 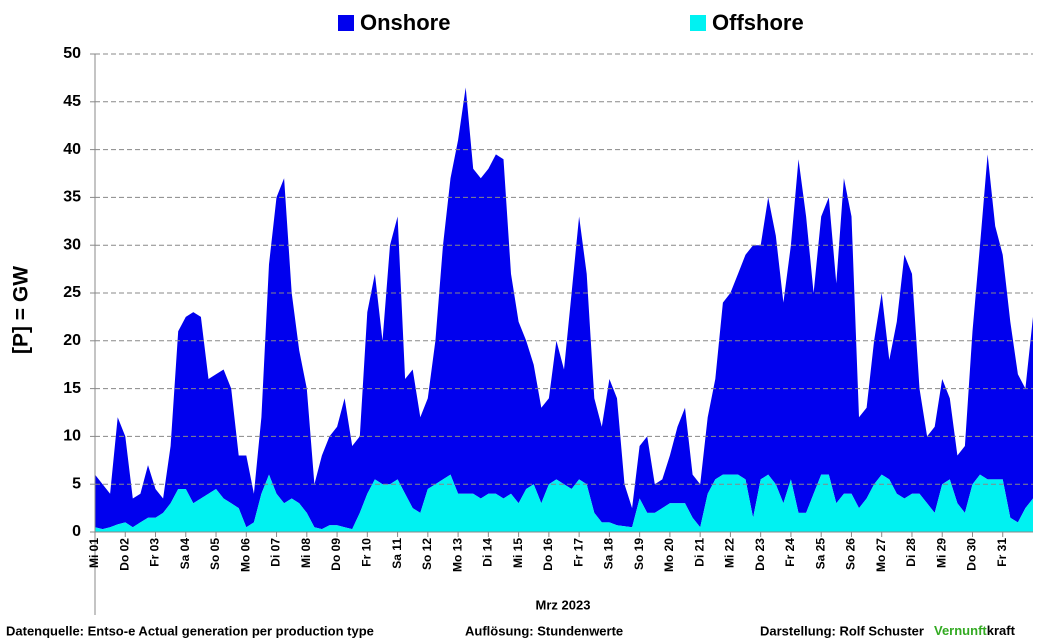 I want to click on y-tick-label: 10, so click(x=72, y=436).